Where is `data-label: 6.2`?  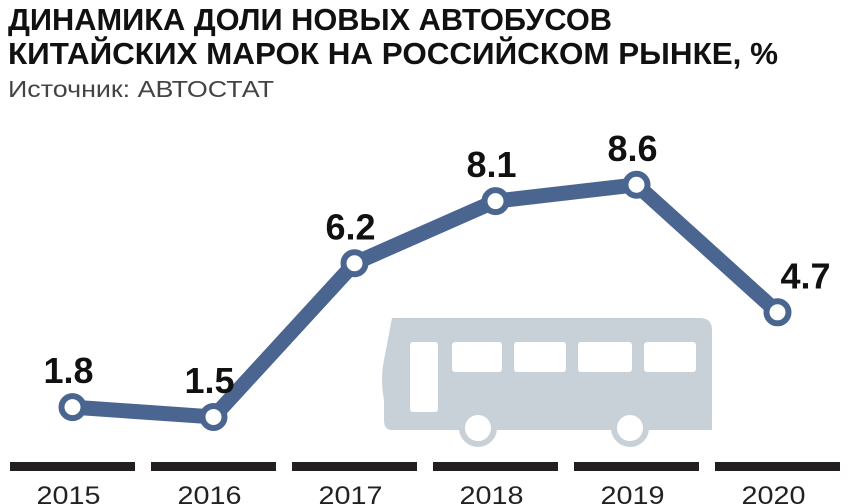
data-label: 6.2 is located at coordinates (350, 226).